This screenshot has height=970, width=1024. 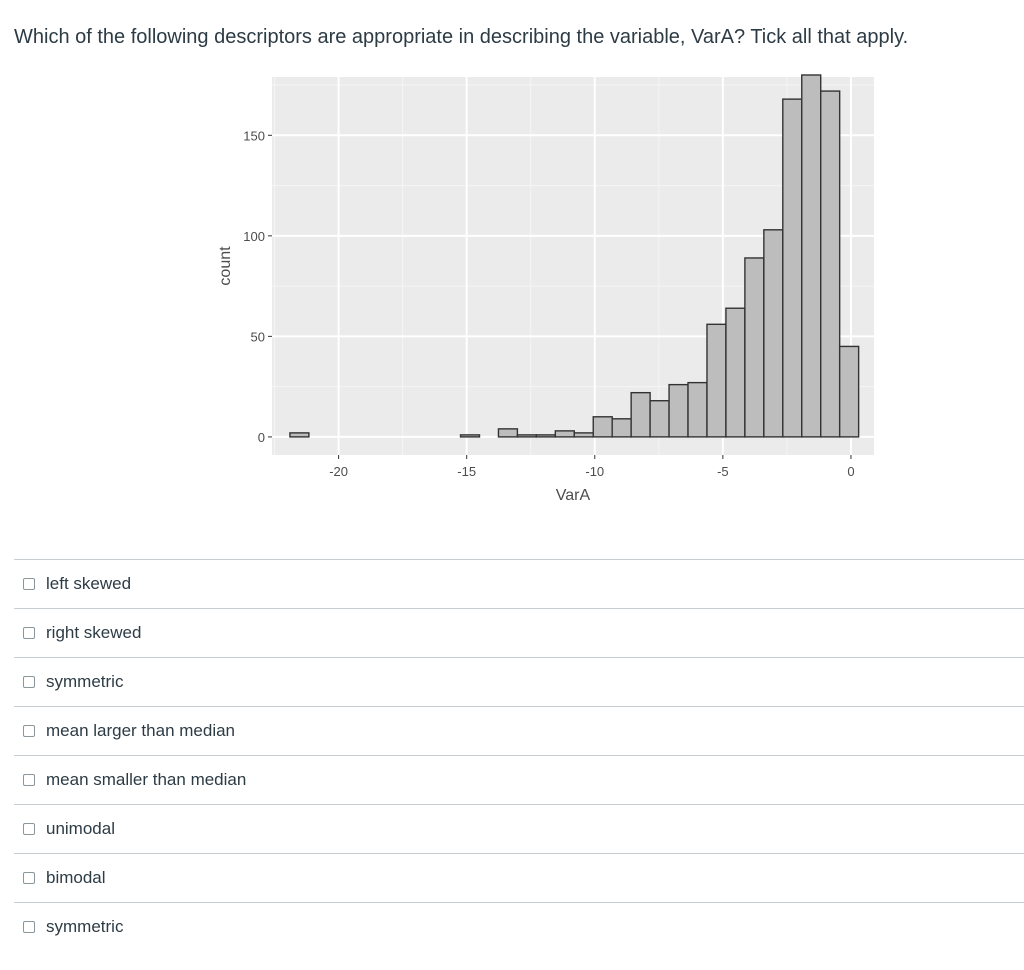 What do you see at coordinates (89, 583) in the screenshot?
I see `answer-label: left skewed` at bounding box center [89, 583].